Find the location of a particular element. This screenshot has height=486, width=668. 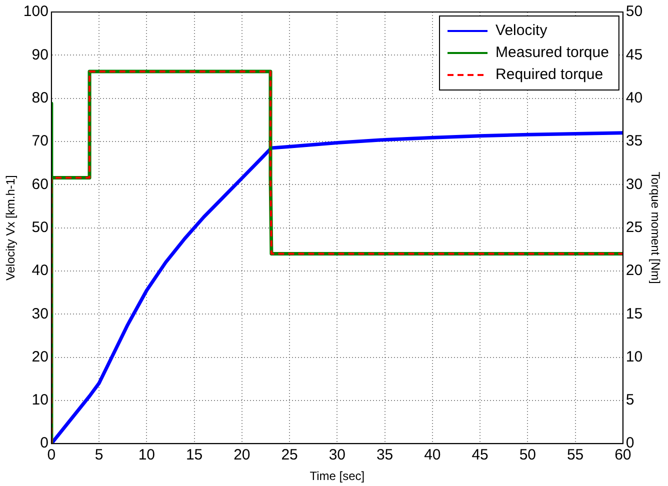

legend-label: Measured torque is located at coordinates (552, 53).